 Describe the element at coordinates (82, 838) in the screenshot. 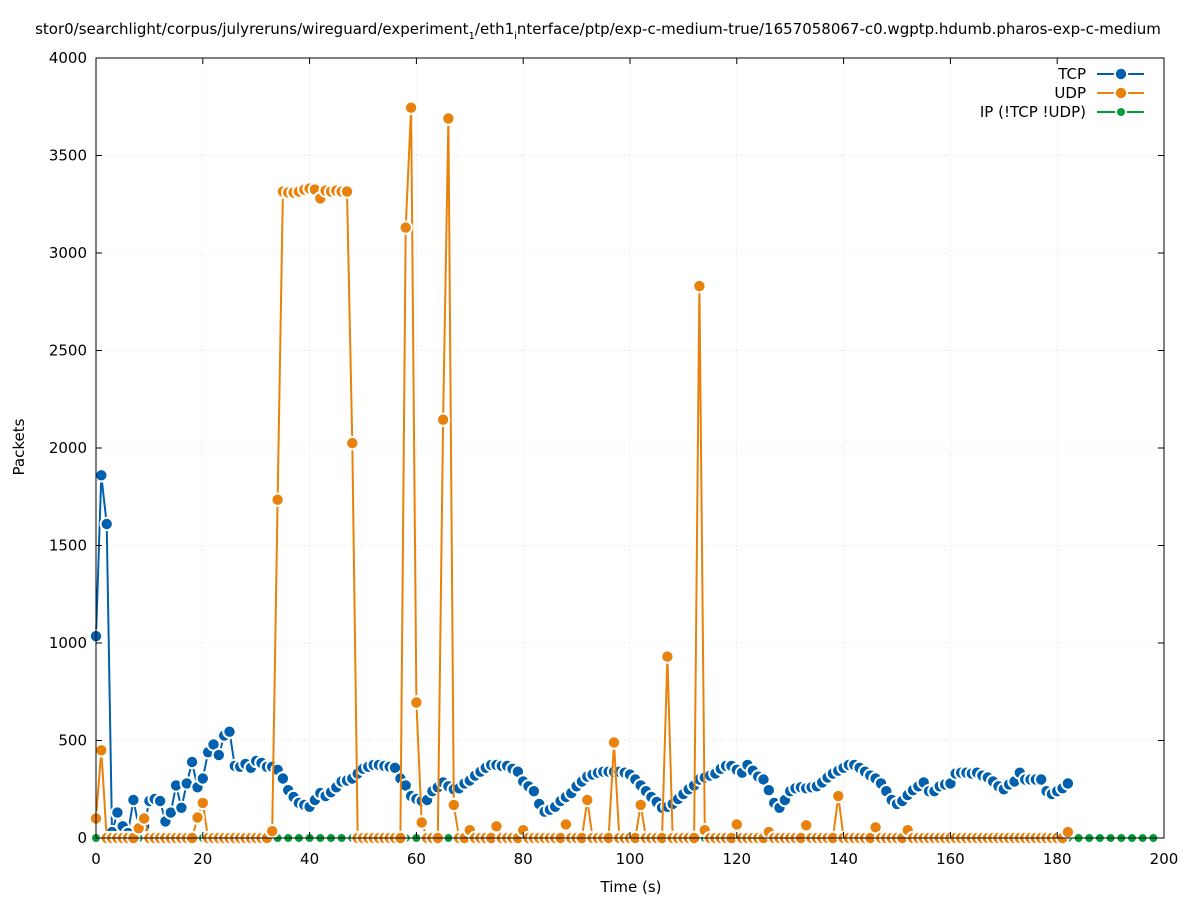

I see `y-tick-label: 0` at that location.